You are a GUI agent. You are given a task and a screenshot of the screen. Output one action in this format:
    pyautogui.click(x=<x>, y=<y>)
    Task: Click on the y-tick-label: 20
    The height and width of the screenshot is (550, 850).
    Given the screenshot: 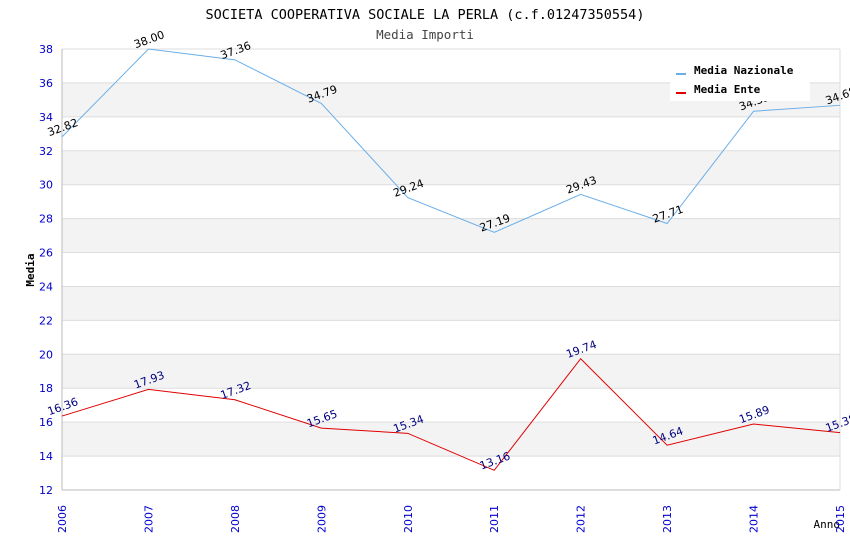 What is the action you would take?
    pyautogui.click(x=46, y=354)
    